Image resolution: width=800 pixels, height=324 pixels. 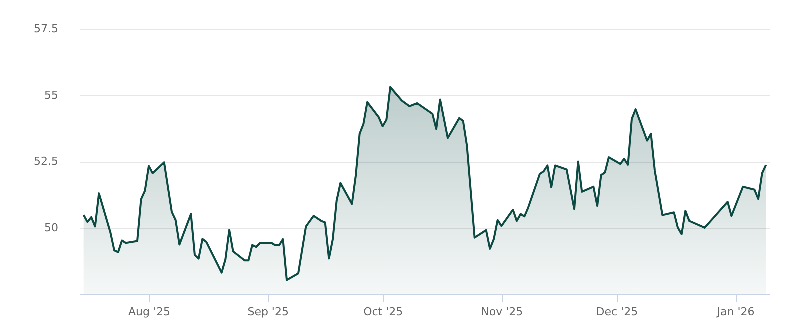 I want to click on y-tick-label: 52.5, so click(x=46, y=161).